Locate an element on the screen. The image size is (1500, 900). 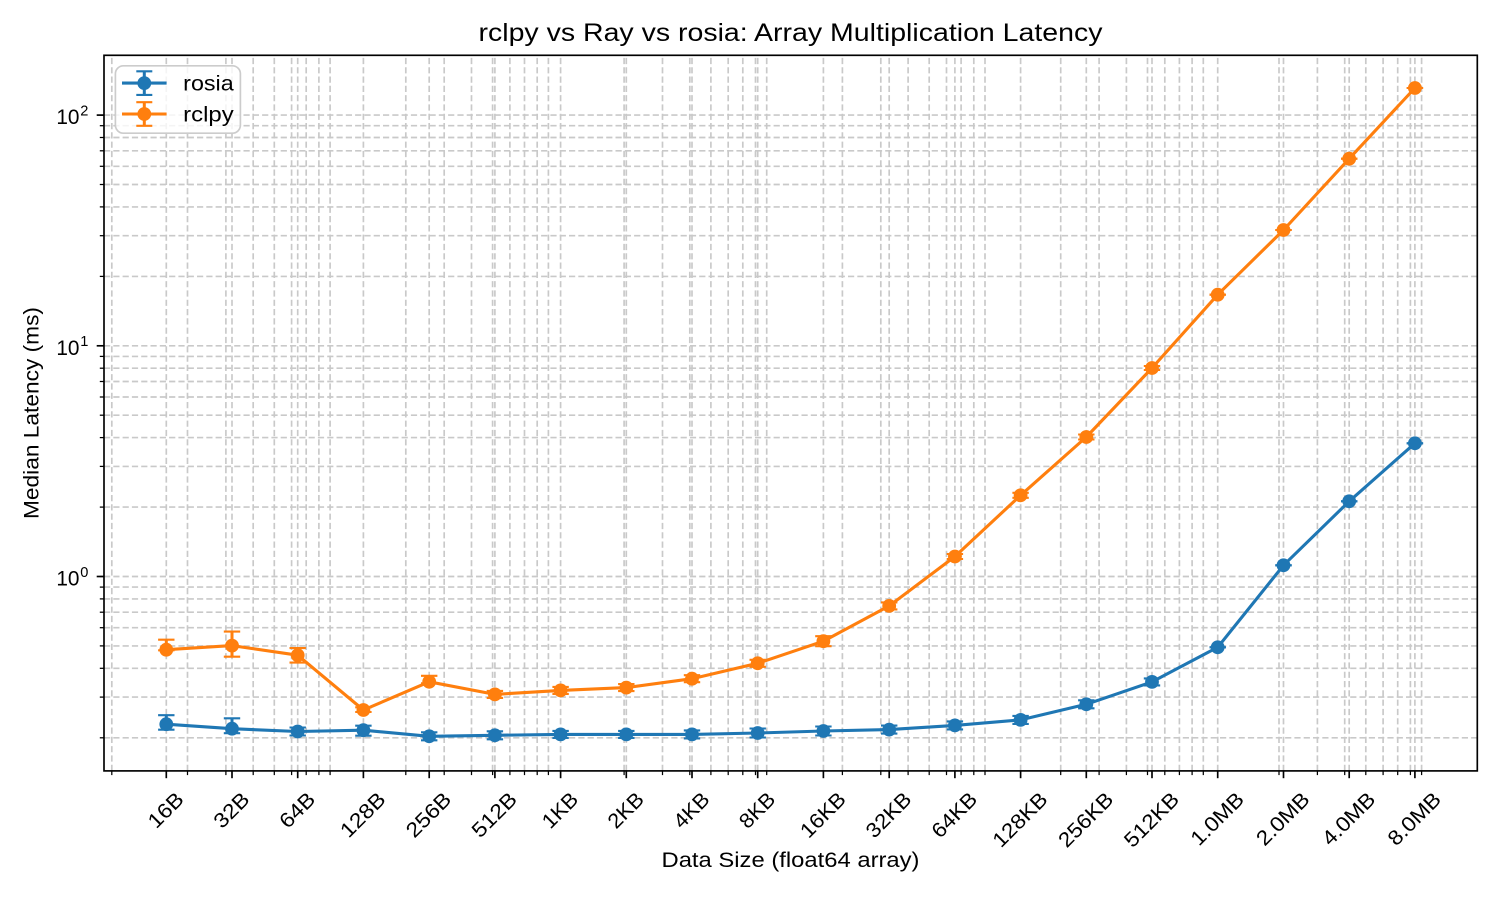
svg-text: Median Latency (ms) is located at coordinates (32, 413).